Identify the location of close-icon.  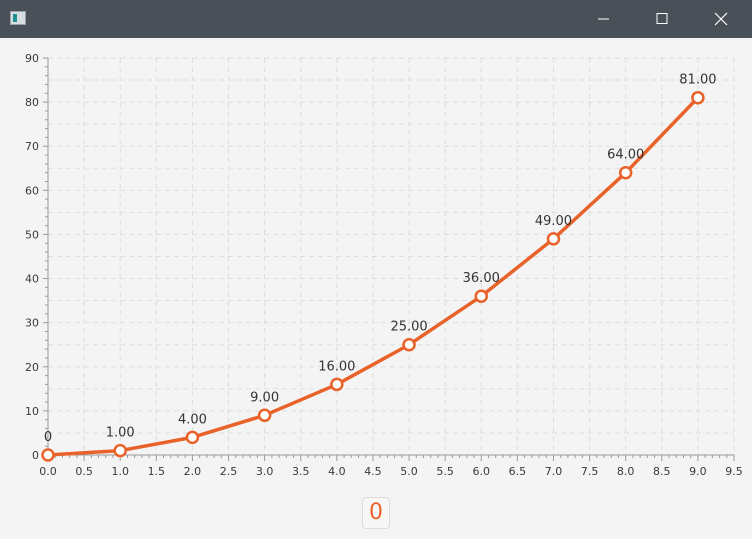
(721, 19).